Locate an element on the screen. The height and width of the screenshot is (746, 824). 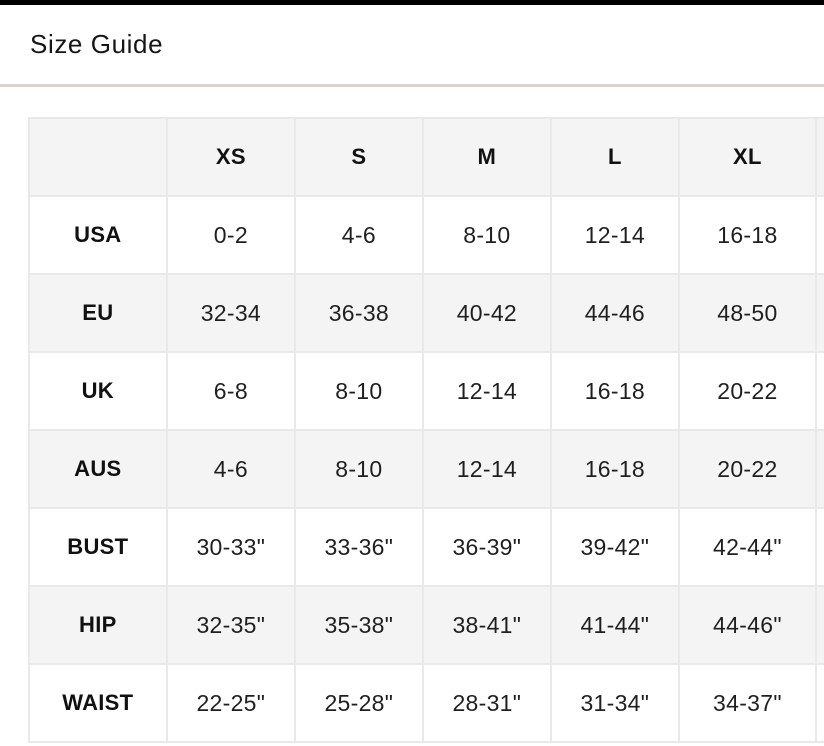
row-label-waist: WAIST is located at coordinates (98, 703).